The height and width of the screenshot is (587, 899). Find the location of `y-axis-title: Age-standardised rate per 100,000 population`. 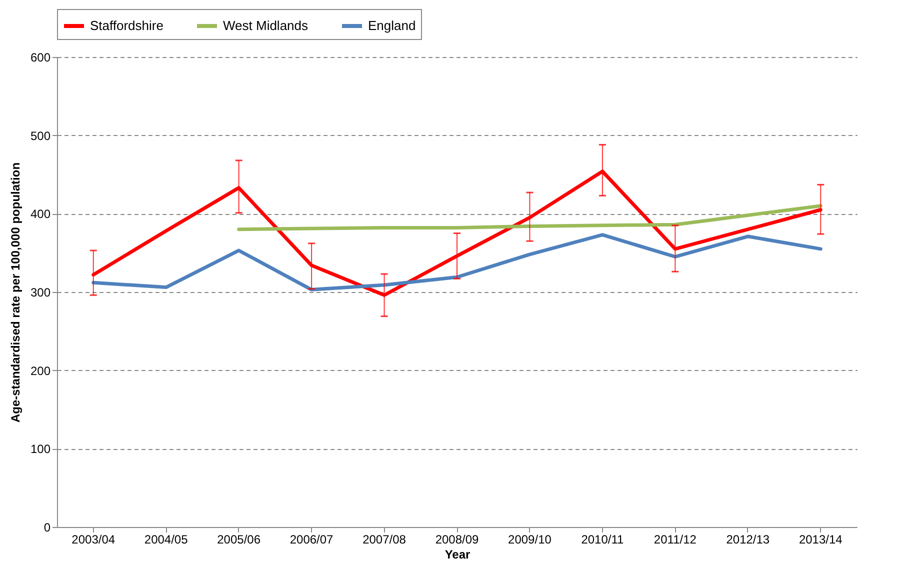

y-axis-title: Age-standardised rate per 100,000 population is located at coordinates (15, 292).